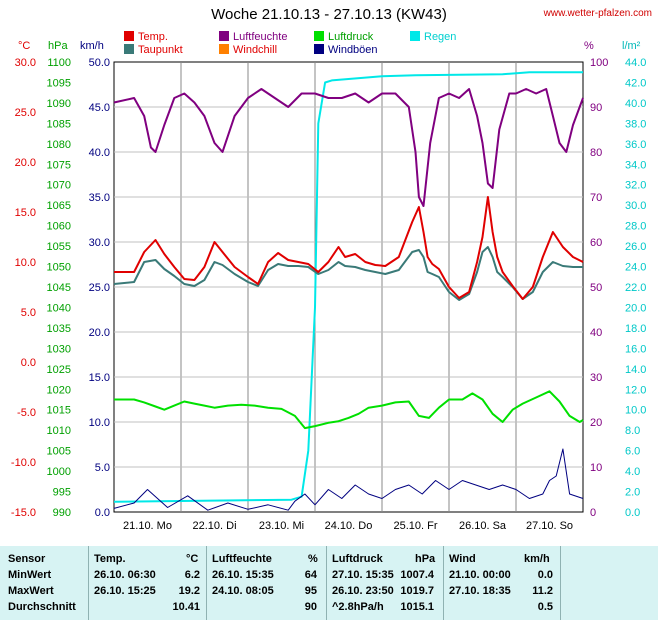  Describe the element at coordinates (129, 49) in the screenshot. I see `legend-dewpoint-swatch` at that location.